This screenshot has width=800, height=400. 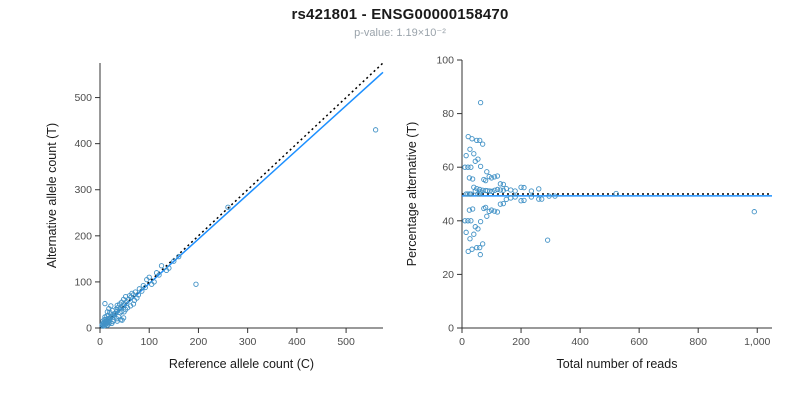 I want to click on x-tick-label: 800, so click(x=698, y=342).